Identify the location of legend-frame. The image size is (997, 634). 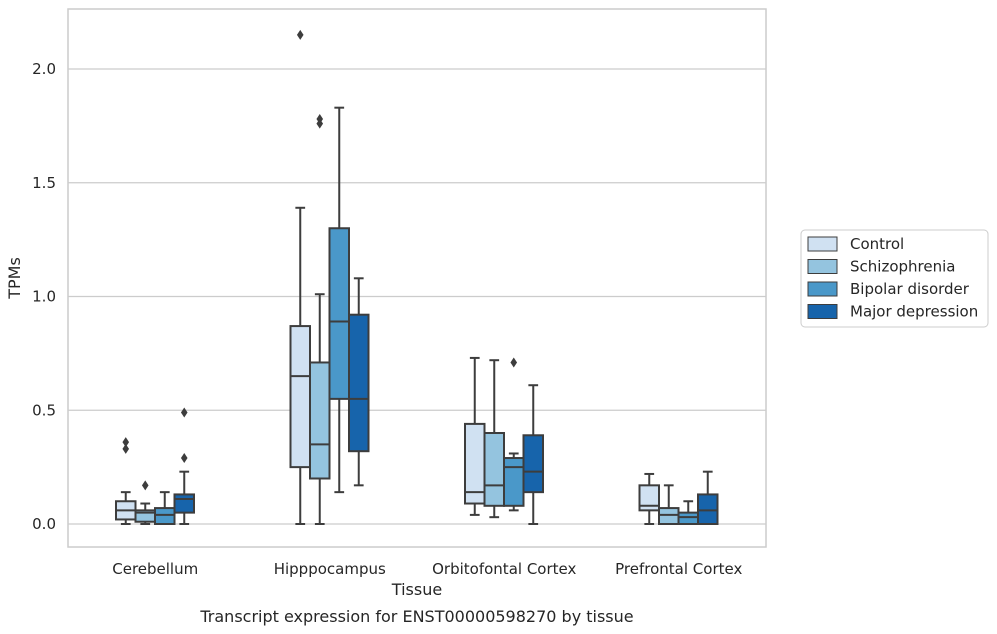
(894, 278).